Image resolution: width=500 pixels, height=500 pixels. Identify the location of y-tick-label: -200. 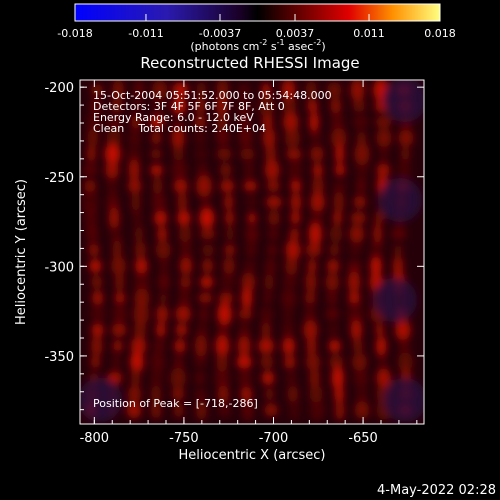
(59, 88).